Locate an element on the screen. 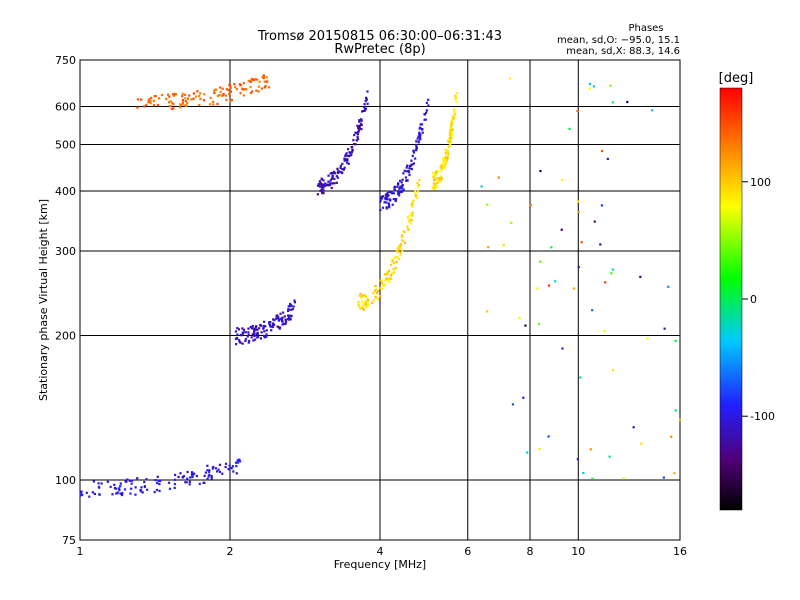 This screenshot has height=600, width=800. y-tick-label: 600 is located at coordinates (65, 107).